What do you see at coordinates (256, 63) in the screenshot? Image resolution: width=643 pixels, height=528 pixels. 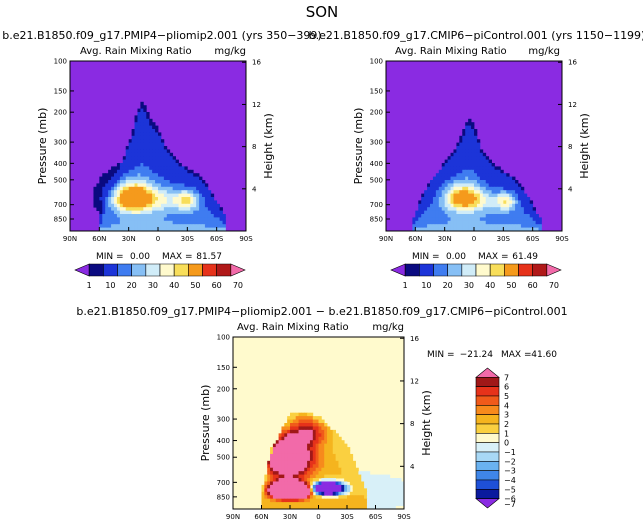 I see `height-tick-label: 16` at bounding box center [256, 63].